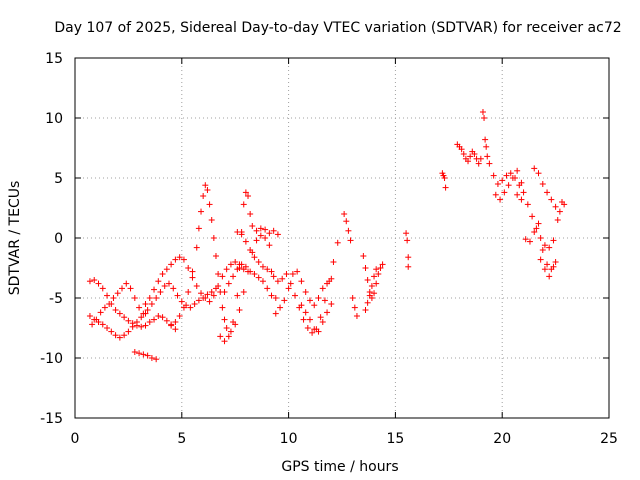 This screenshot has width=640, height=480. I want to click on x-tick-label: 5, so click(181, 439).